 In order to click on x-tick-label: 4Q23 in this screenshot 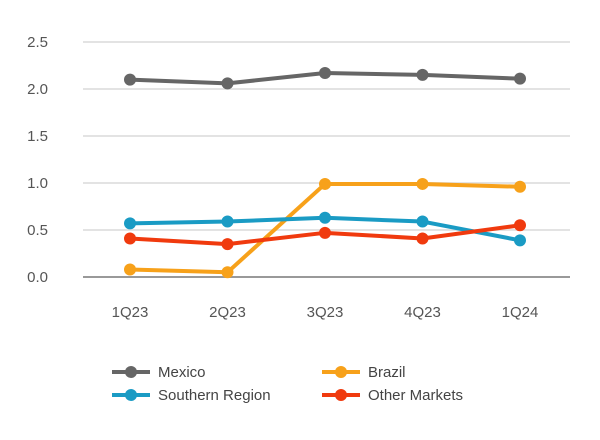, I will do `click(422, 312)`.